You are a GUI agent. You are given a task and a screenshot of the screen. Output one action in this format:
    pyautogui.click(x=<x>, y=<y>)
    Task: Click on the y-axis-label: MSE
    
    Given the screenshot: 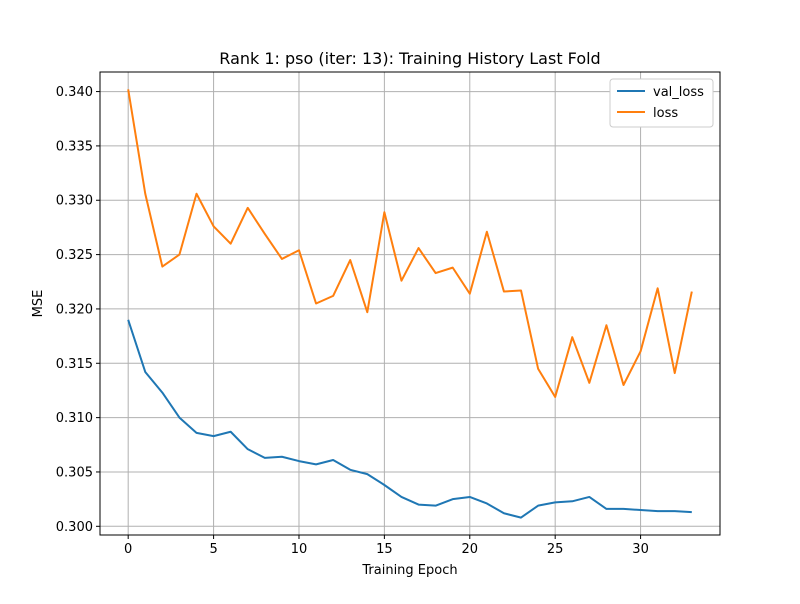 What is the action you would take?
    pyautogui.click(x=38, y=304)
    